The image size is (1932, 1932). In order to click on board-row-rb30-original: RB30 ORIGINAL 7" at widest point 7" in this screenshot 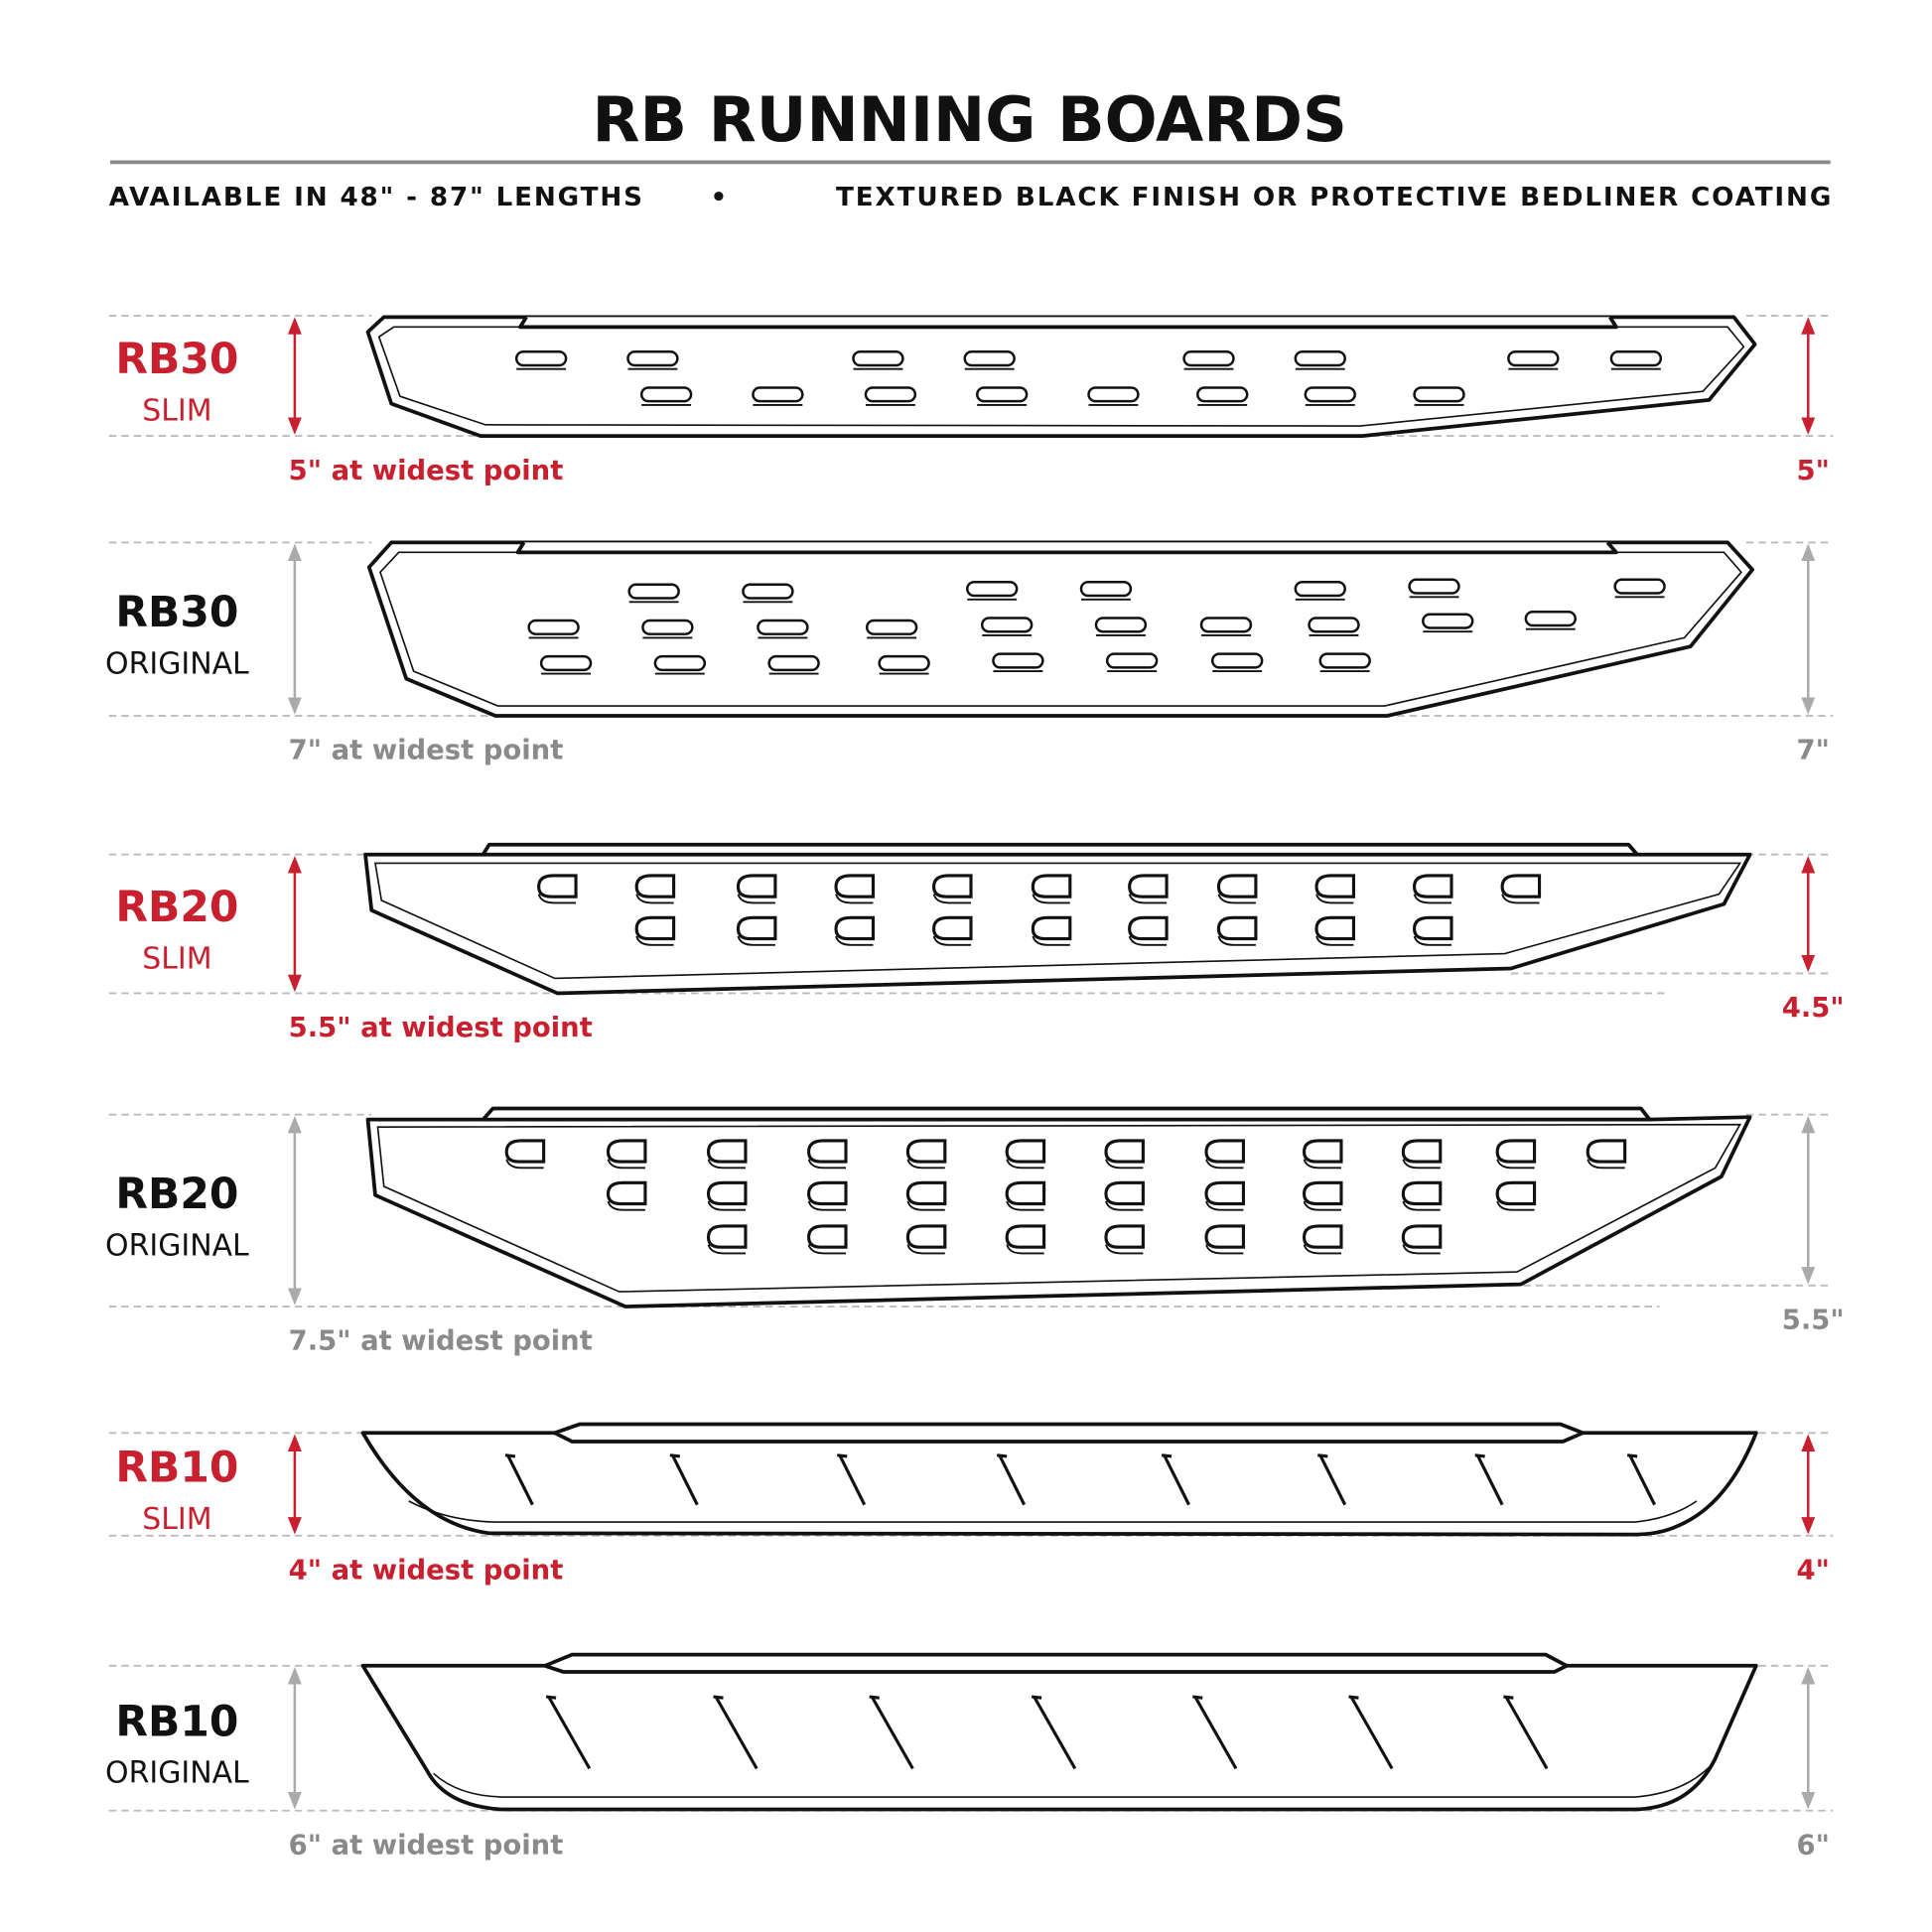, I will do `click(970, 653)`.